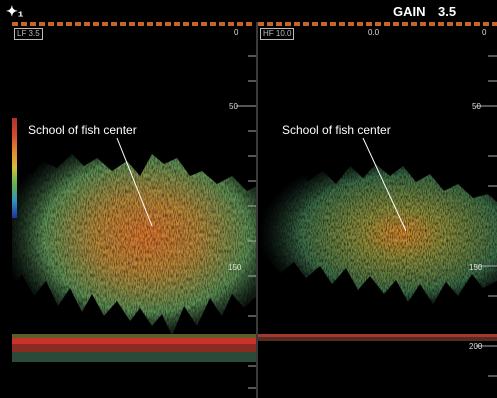  What do you see at coordinates (134, 336) in the screenshot?
I see `bottom-echo-top-left` at bounding box center [134, 336].